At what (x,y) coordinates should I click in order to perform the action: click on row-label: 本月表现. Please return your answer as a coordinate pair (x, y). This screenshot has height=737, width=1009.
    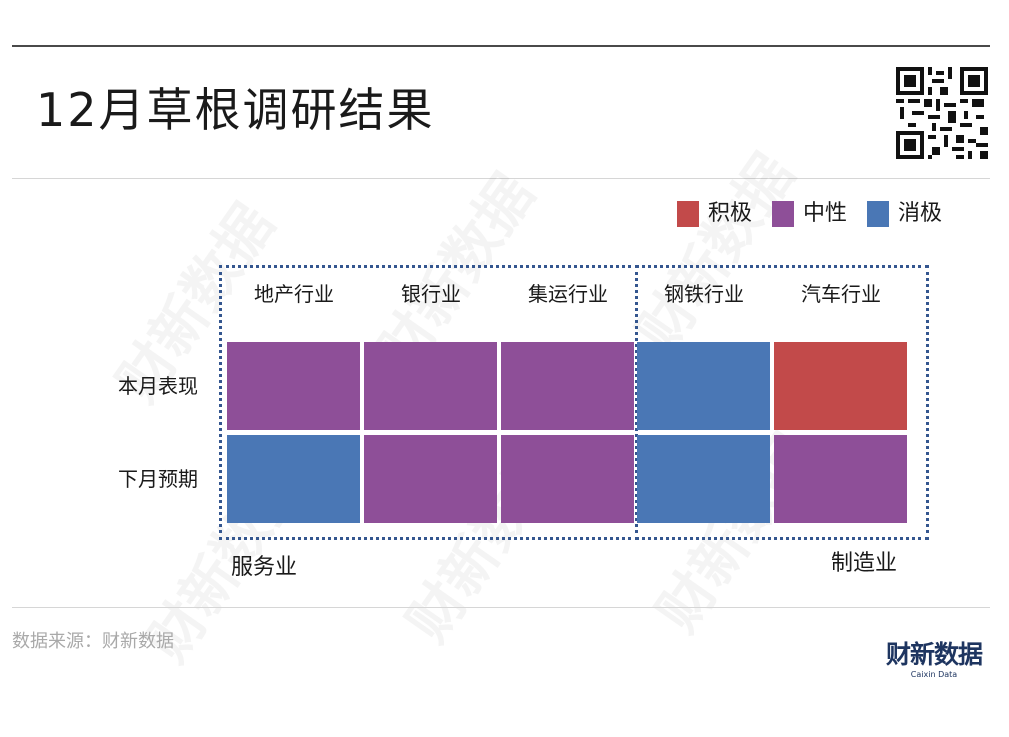
    Looking at the image, I should click on (158, 386).